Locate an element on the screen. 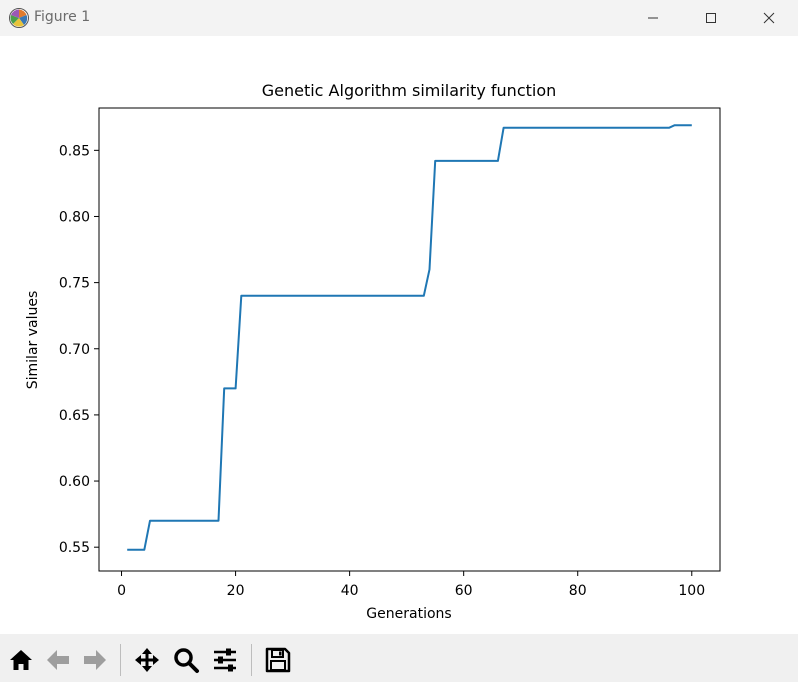 This screenshot has width=798, height=682. arrow-right-icon is located at coordinates (95, 660).